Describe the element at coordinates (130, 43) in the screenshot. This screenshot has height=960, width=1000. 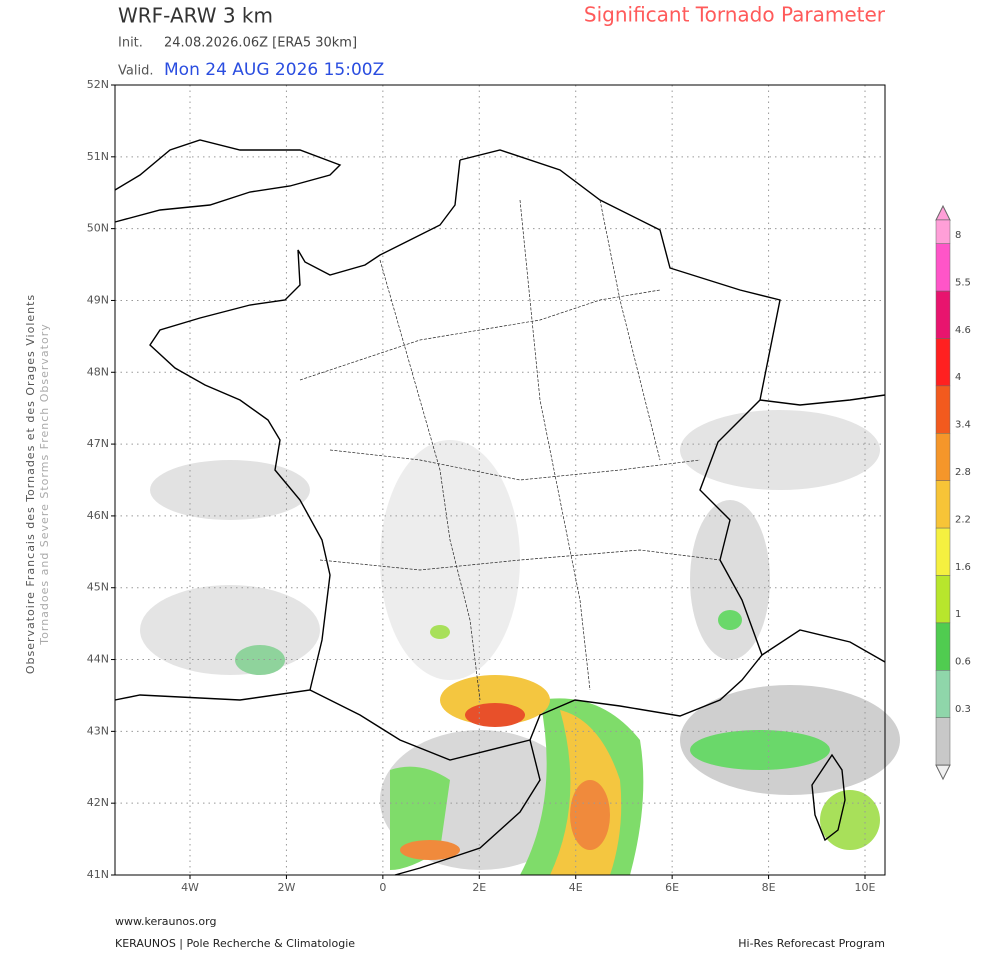
I see `init-label: Init.` at that location.